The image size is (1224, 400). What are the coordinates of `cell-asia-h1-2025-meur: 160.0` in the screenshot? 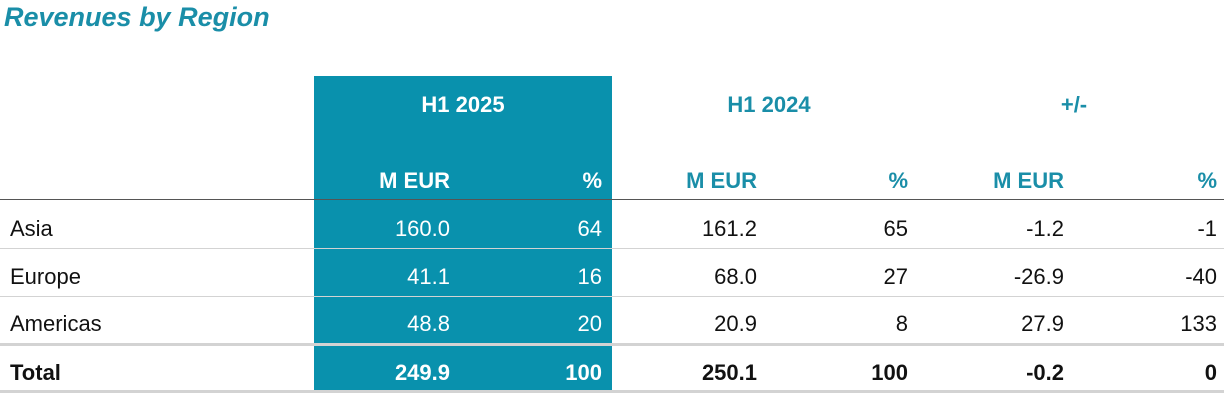 It's located at (422, 228).